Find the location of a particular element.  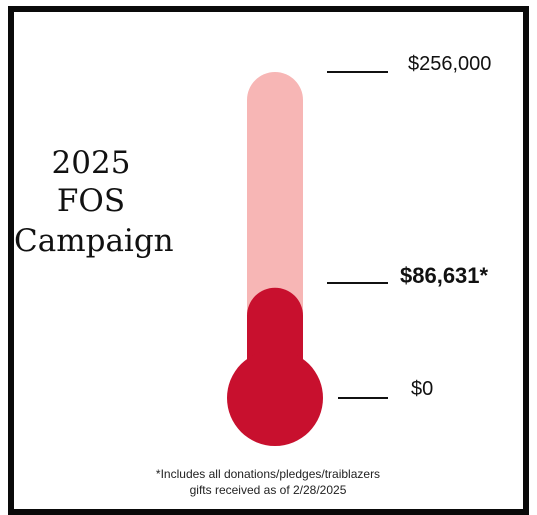

footnote-line-2: gifts received as of 2/28/2025 is located at coordinates (268, 490).